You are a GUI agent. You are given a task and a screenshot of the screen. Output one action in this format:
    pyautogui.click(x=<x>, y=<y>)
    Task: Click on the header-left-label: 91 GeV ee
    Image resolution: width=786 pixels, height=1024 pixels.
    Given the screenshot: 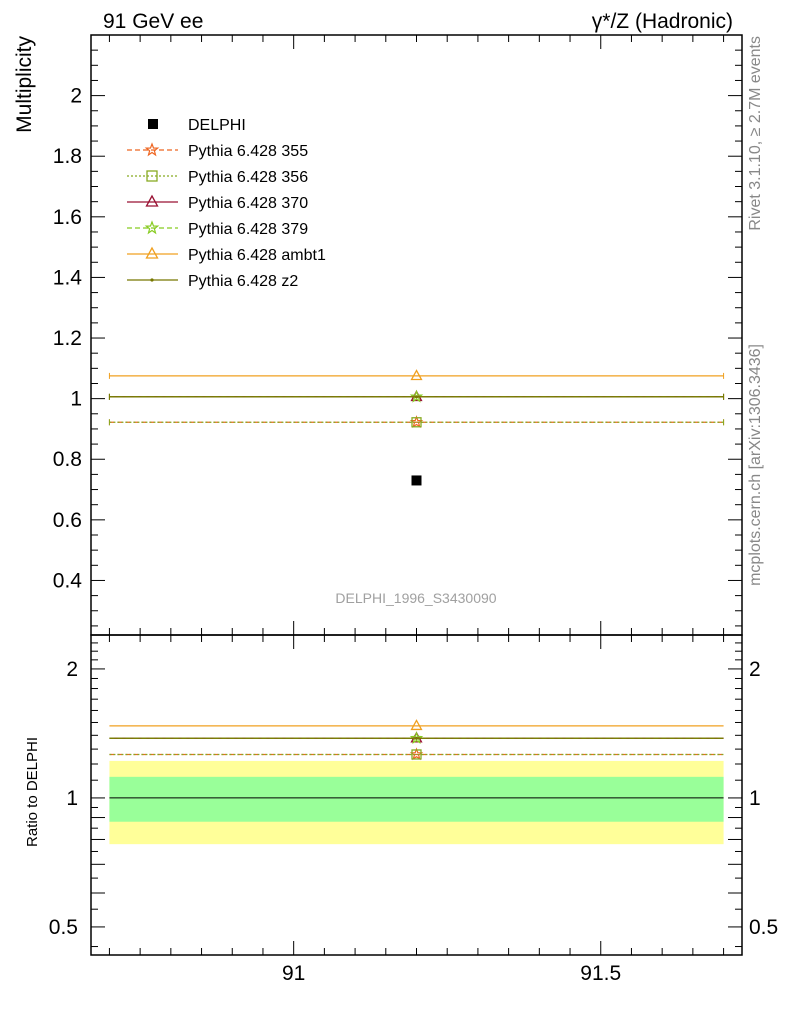 What is the action you would take?
    pyautogui.click(x=153, y=21)
    